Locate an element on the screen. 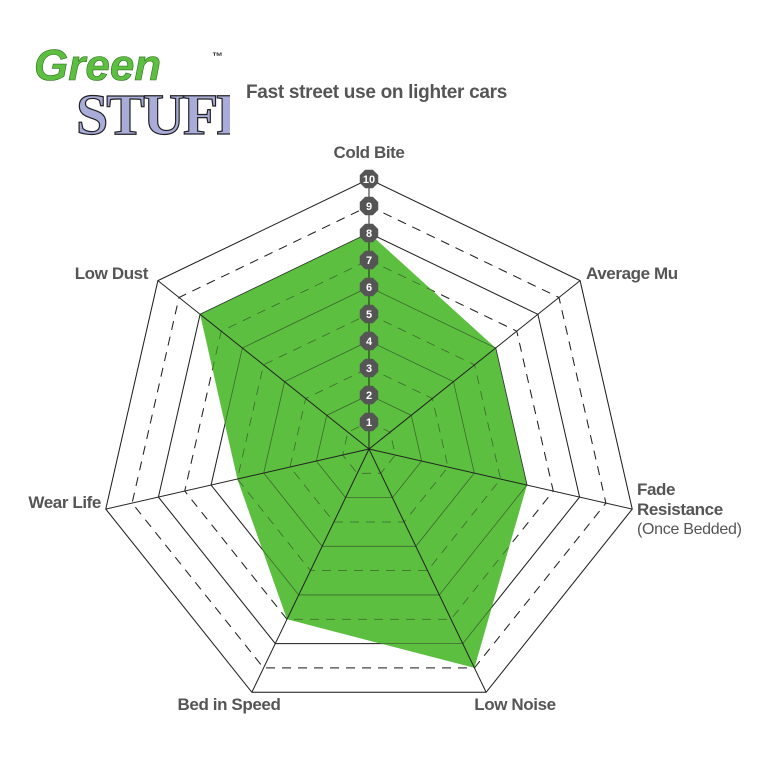 The image size is (768, 768). axis-label: Average Mu is located at coordinates (632, 273).